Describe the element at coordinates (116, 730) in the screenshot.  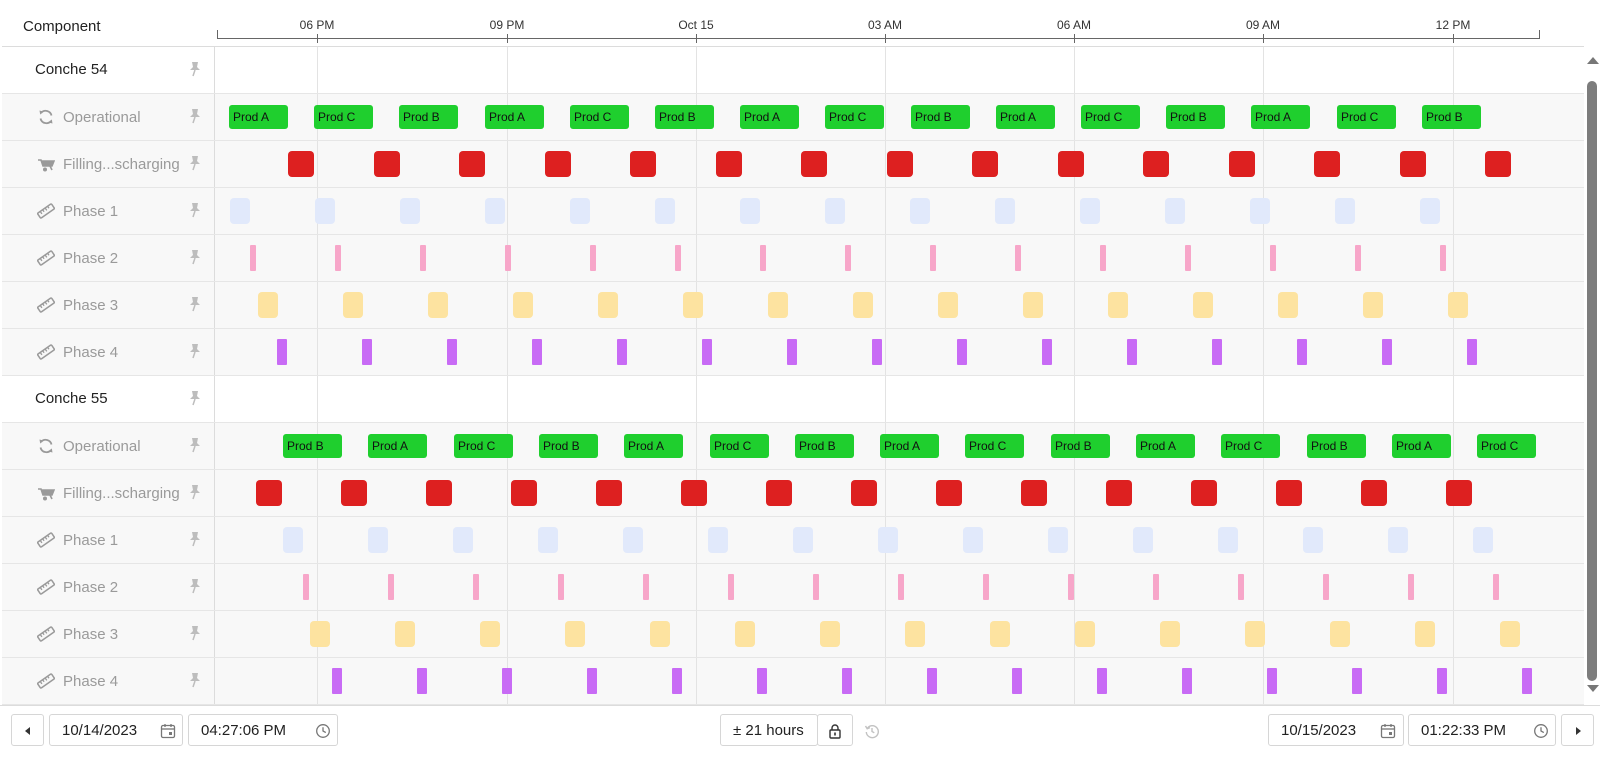
I see `start-date-field: 10/14/2023` at that location.